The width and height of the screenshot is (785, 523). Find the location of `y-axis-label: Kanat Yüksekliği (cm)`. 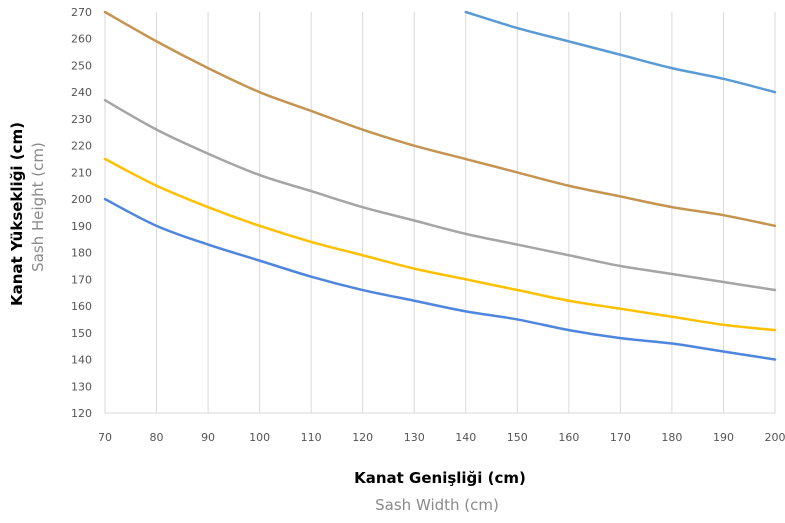

y-axis-label: Kanat Yüksekliği (cm) is located at coordinates (17, 214).